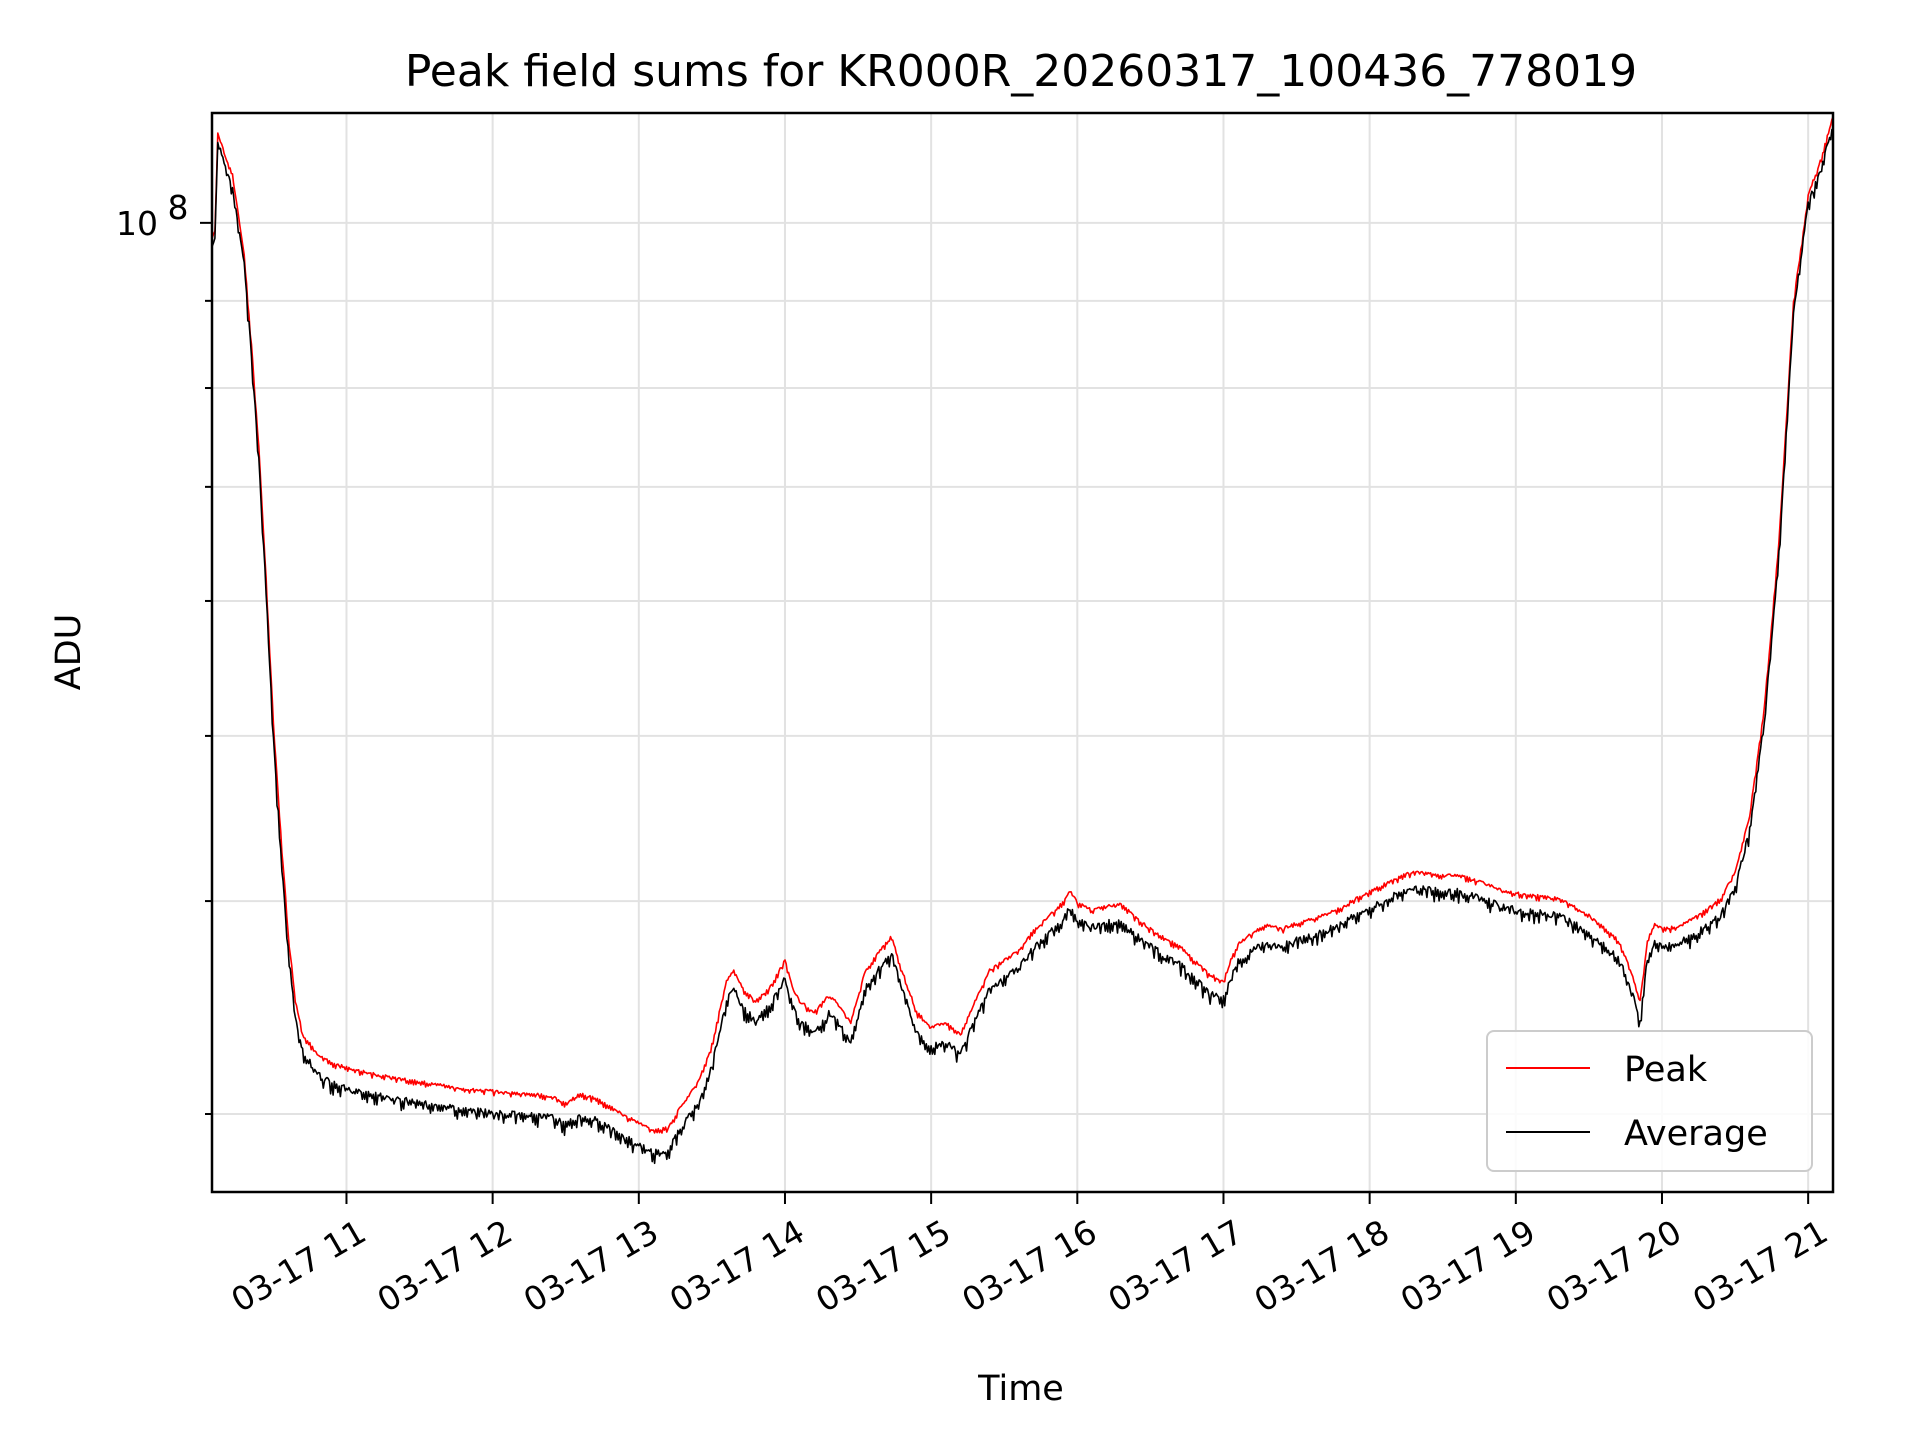  Describe the element at coordinates (69, 652) in the screenshot. I see `y-axis-label: ADU` at that location.